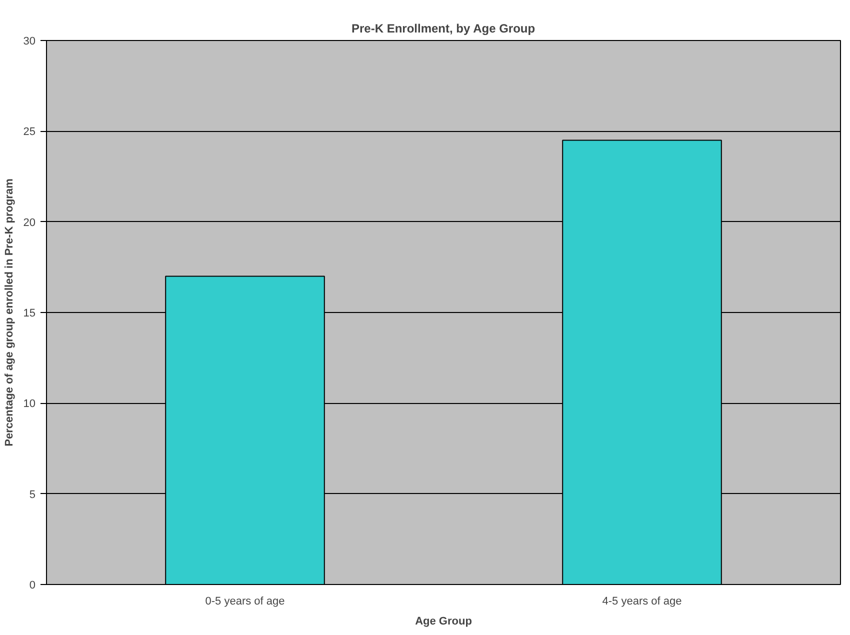 The width and height of the screenshot is (850, 635). What do you see at coordinates (29, 132) in the screenshot?
I see `y-tick-label: 25` at bounding box center [29, 132].